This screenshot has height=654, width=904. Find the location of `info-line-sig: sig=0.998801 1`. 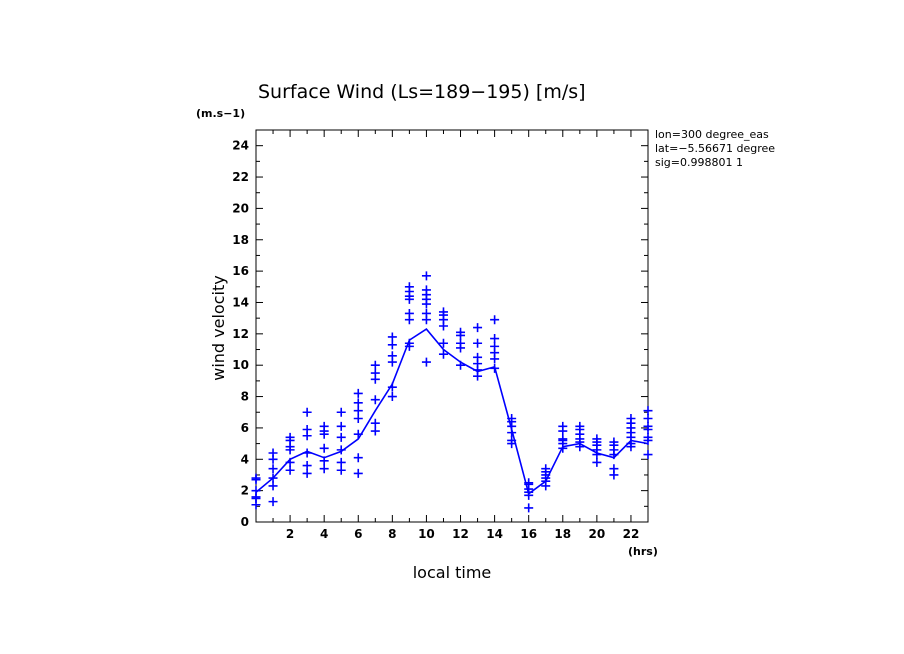

info-line-sig: sig=0.998801 1 is located at coordinates (699, 162).